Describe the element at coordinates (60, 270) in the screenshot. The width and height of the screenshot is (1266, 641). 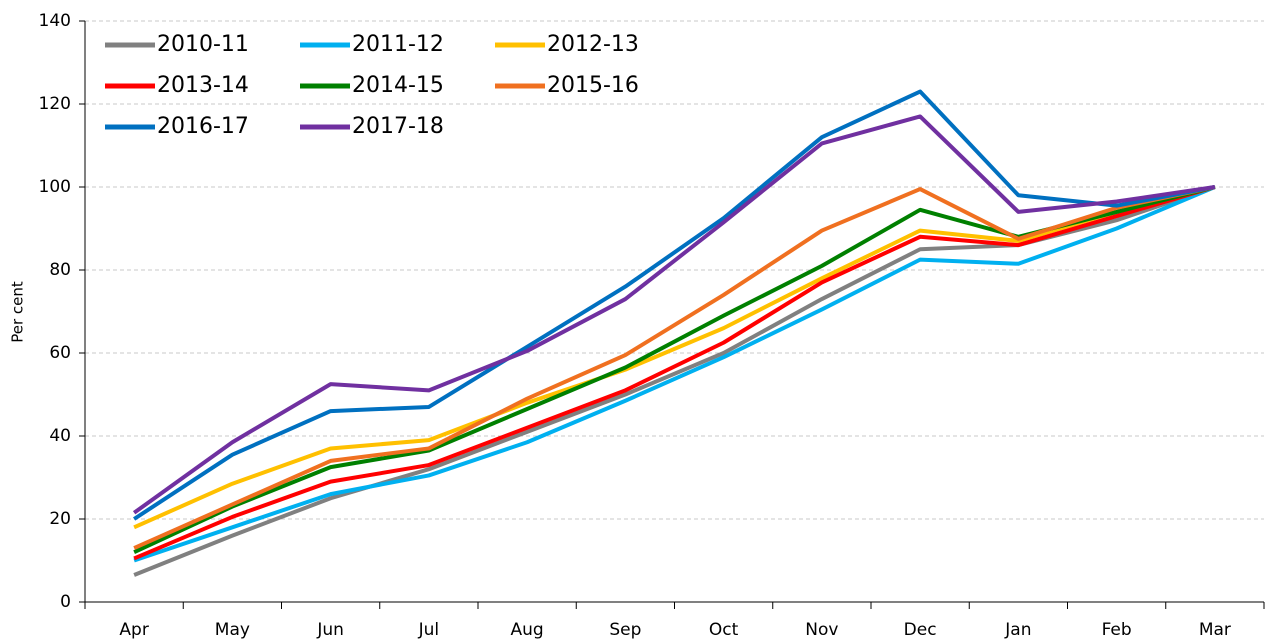
I see `y-tick-label: 80` at that location.